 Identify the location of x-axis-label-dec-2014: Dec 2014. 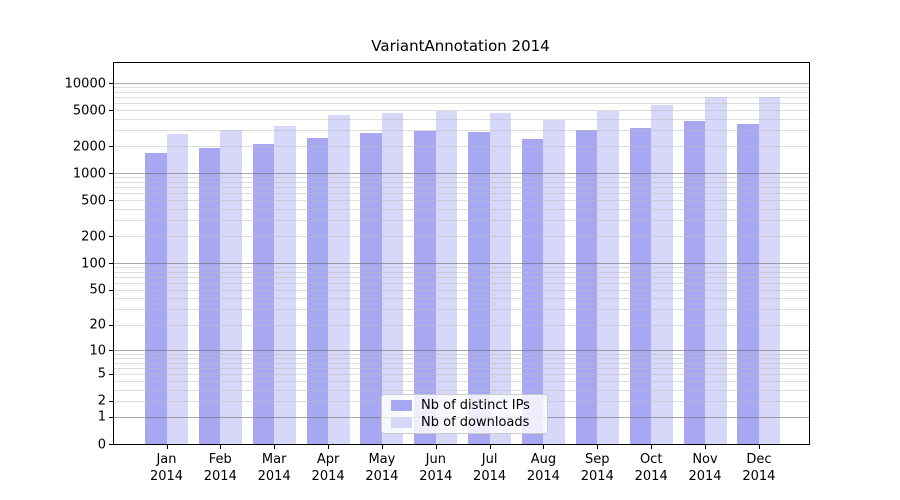
(759, 468).